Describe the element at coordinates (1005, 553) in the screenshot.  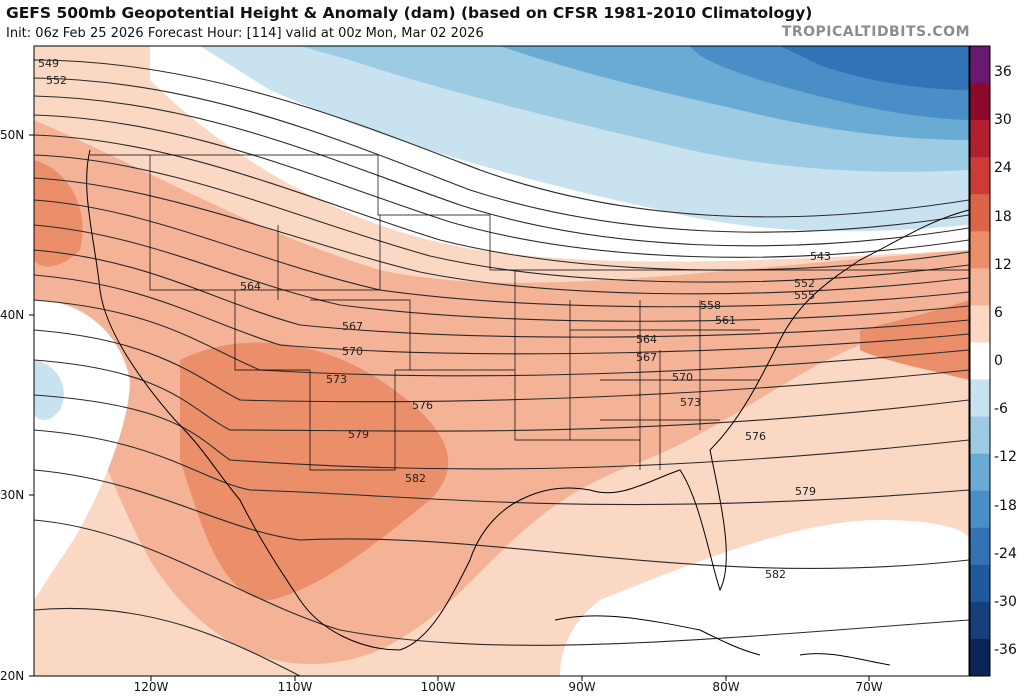
I see `colorbar-label: -24` at that location.